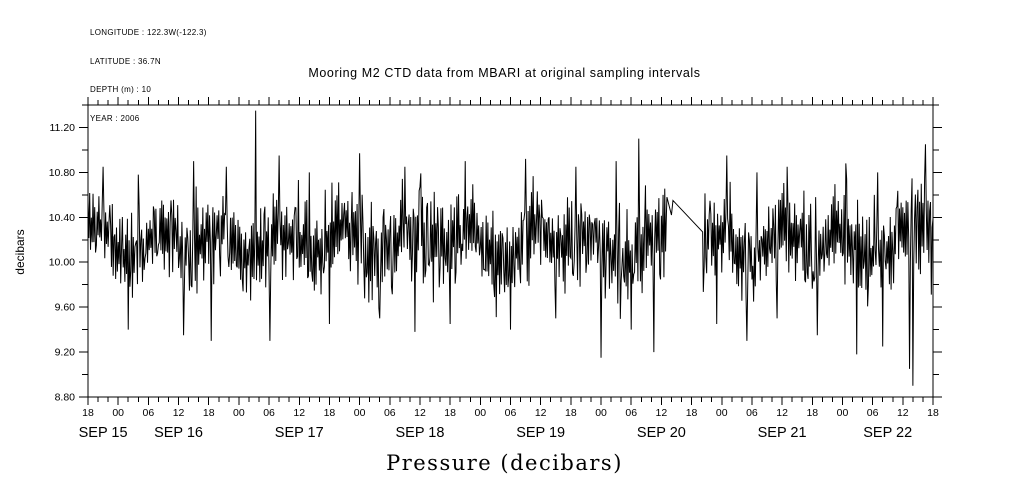 This screenshot has width=1009, height=504. I want to click on x-date-label: SEP 18, so click(420, 433).